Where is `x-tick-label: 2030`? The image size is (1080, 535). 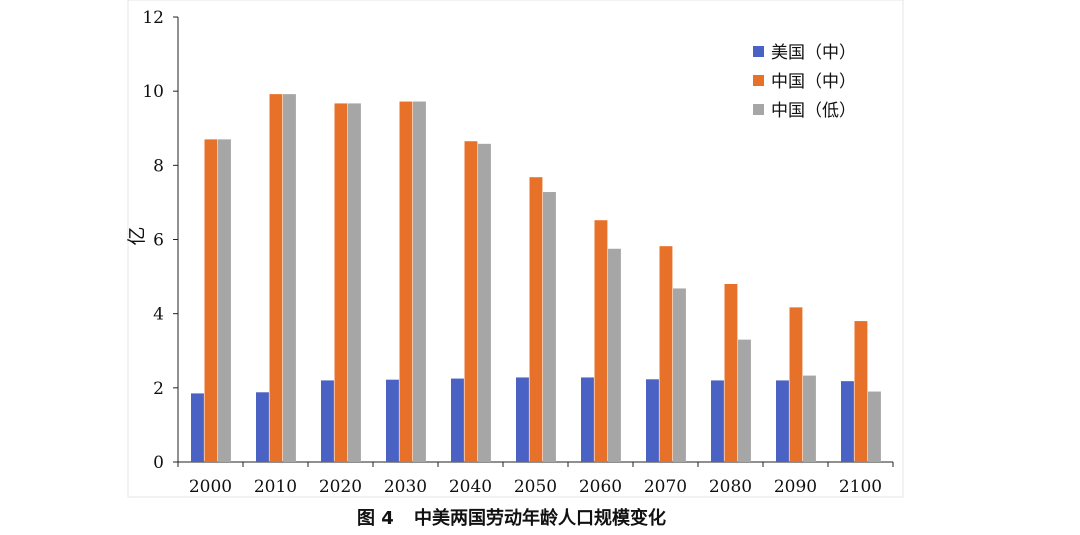
x-tick-label: 2030 is located at coordinates (405, 487).